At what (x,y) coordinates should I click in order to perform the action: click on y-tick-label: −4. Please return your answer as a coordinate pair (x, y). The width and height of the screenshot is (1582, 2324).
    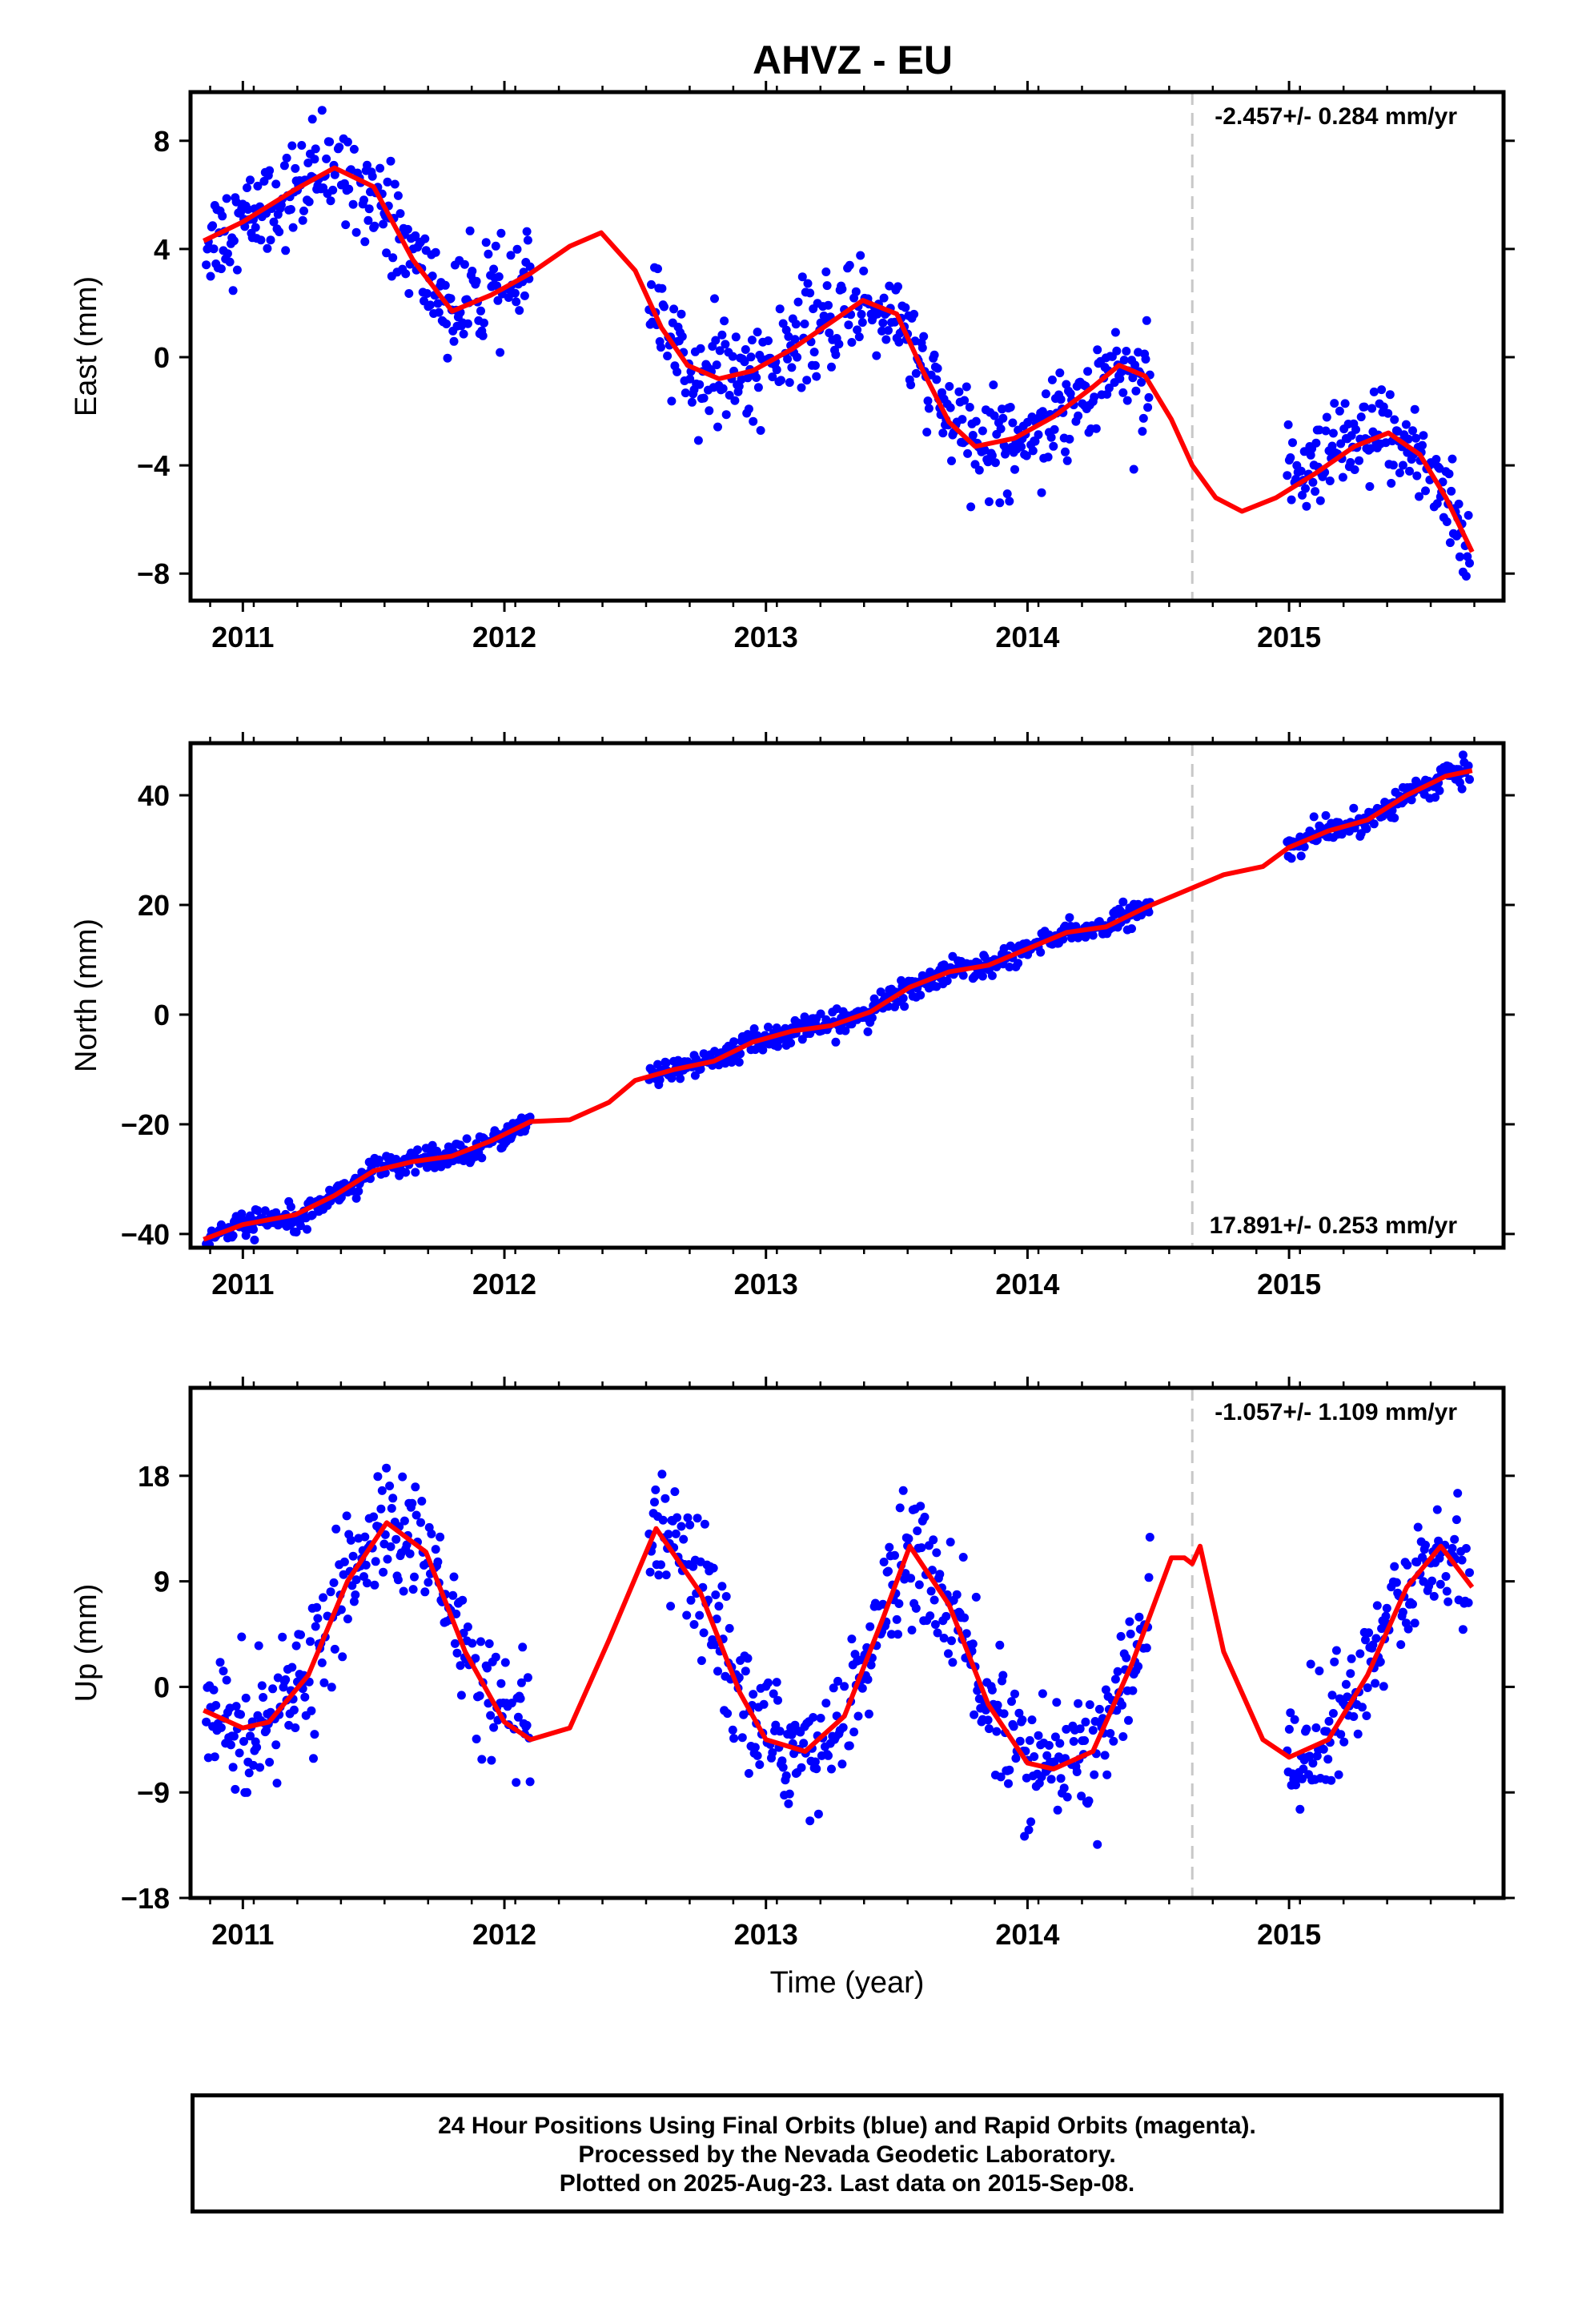
    Looking at the image, I should click on (154, 465).